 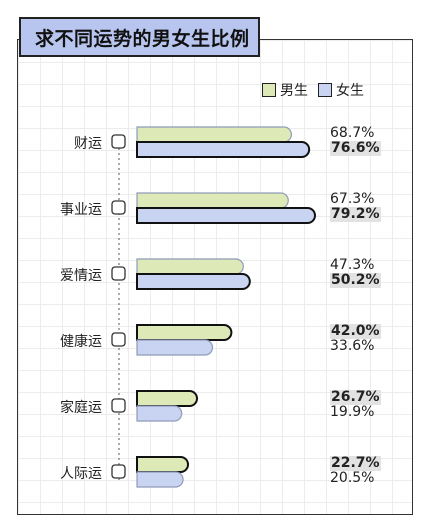 What do you see at coordinates (355, 280) in the screenshot?
I see `value-label-female: 50.2%` at bounding box center [355, 280].